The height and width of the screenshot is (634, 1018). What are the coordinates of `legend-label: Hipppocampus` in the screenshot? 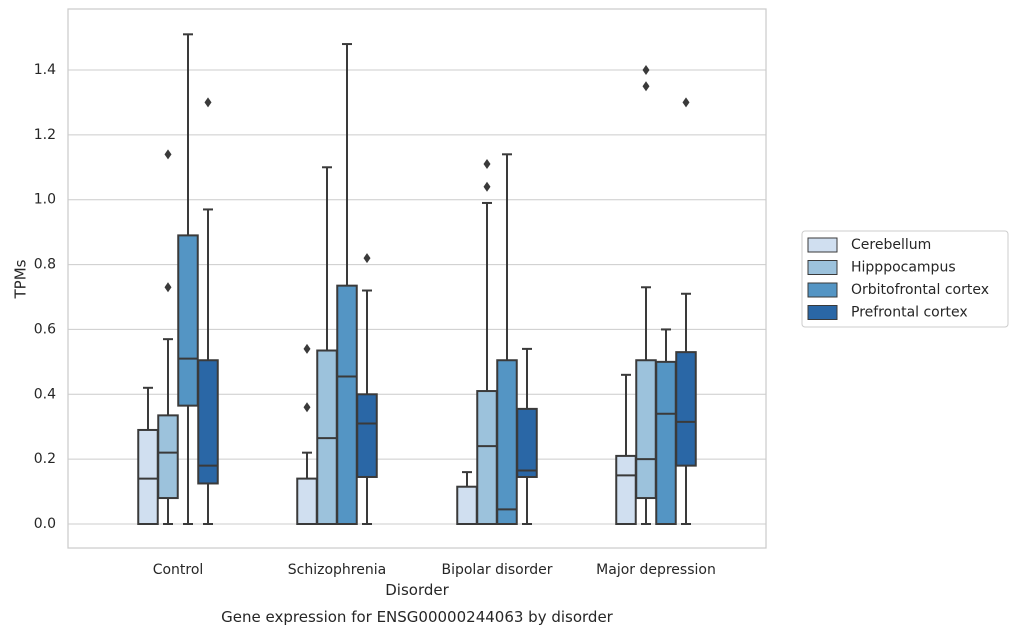 It's located at (903, 268).